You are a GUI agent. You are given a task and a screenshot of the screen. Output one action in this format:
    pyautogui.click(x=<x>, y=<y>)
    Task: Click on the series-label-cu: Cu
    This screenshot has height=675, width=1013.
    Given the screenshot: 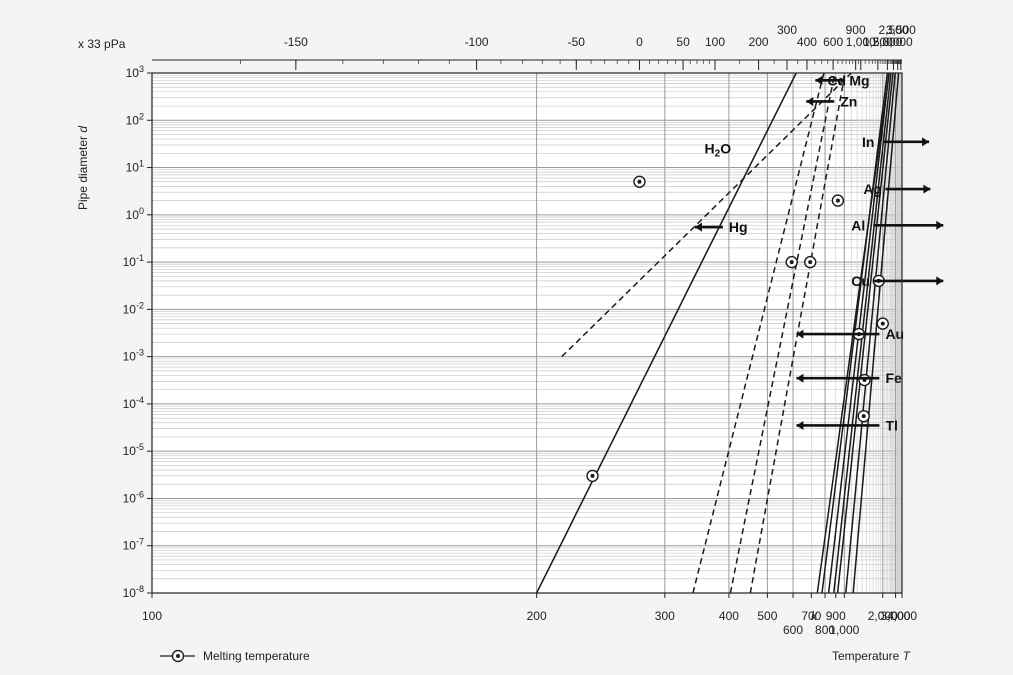 What is the action you would take?
    pyautogui.click(x=860, y=281)
    